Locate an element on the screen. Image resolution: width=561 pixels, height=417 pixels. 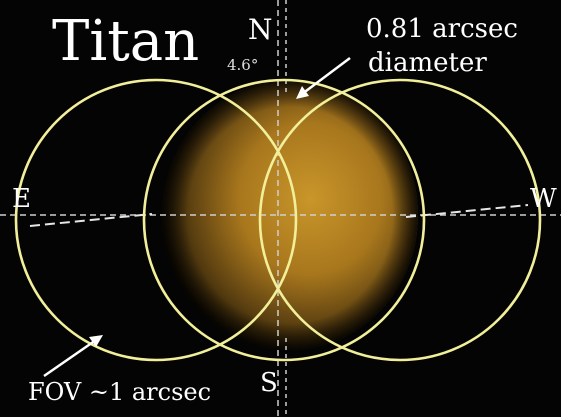
north-label: N is located at coordinates (260, 29).